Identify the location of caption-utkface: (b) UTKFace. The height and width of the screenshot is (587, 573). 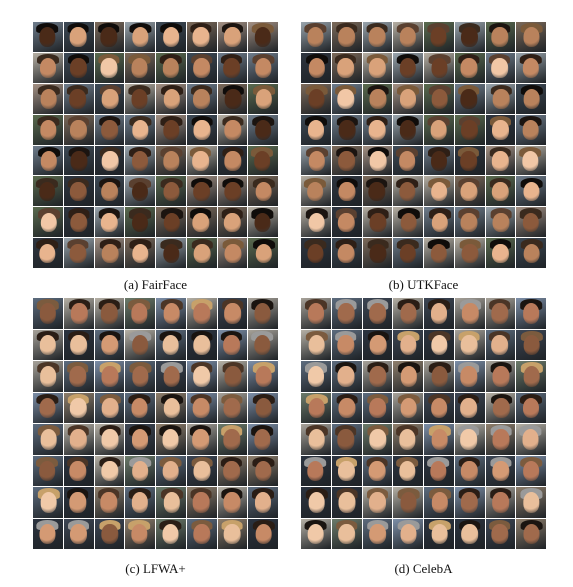
(423, 285).